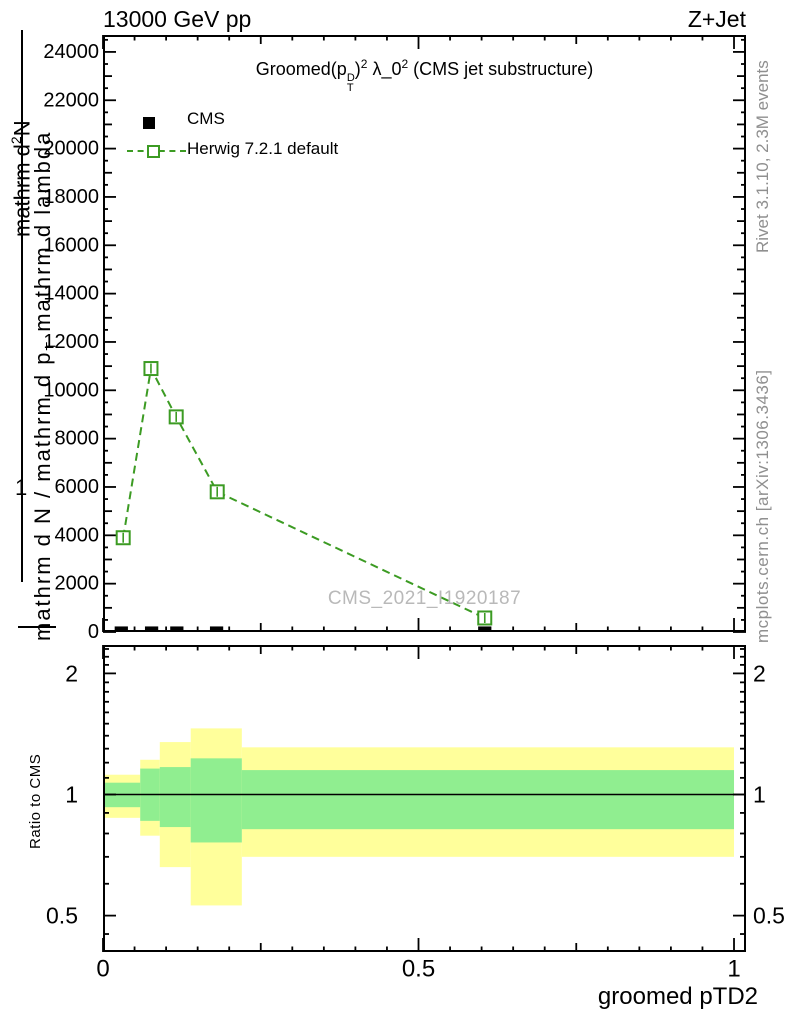 This screenshot has height=1024, width=786. I want to click on cms-legend-marker, so click(149, 123).